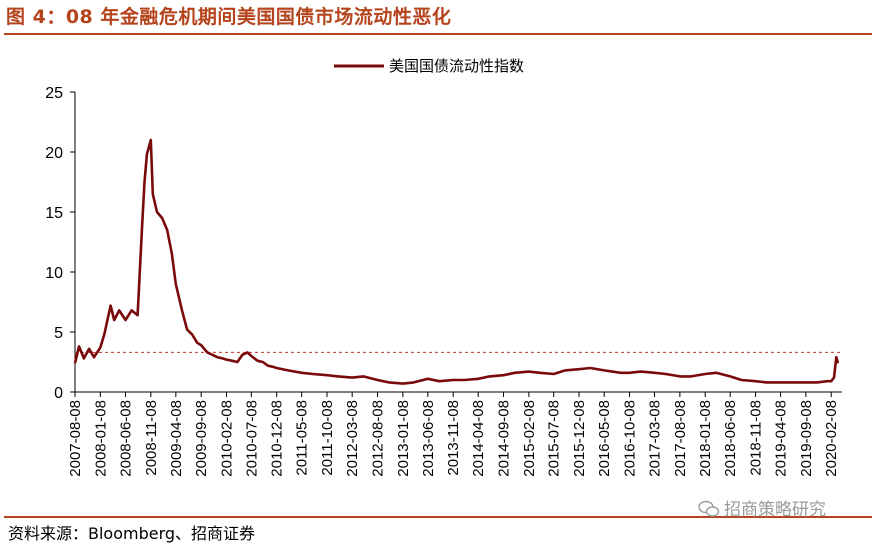  Describe the element at coordinates (504, 438) in the screenshot. I see `x-tick-label: 2014-09-08` at that location.